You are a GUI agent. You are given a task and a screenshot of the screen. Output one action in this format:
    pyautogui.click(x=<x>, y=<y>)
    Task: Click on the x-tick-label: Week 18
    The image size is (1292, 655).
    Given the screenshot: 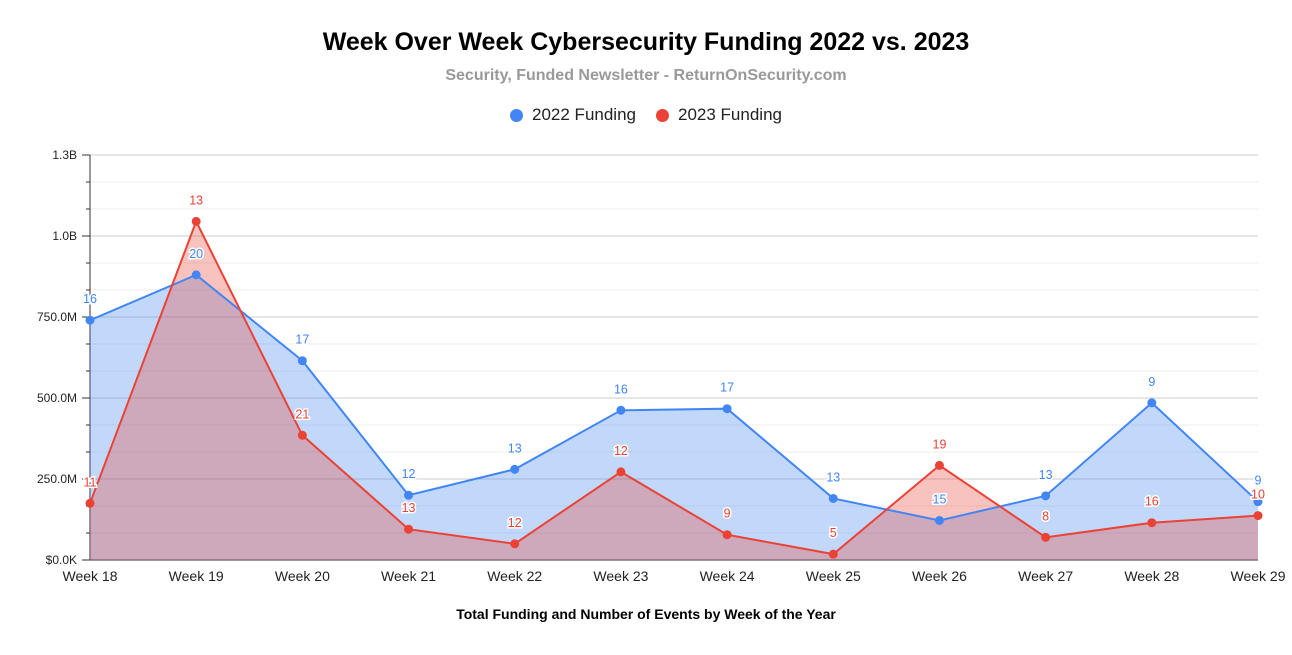 What is the action you would take?
    pyautogui.click(x=90, y=576)
    